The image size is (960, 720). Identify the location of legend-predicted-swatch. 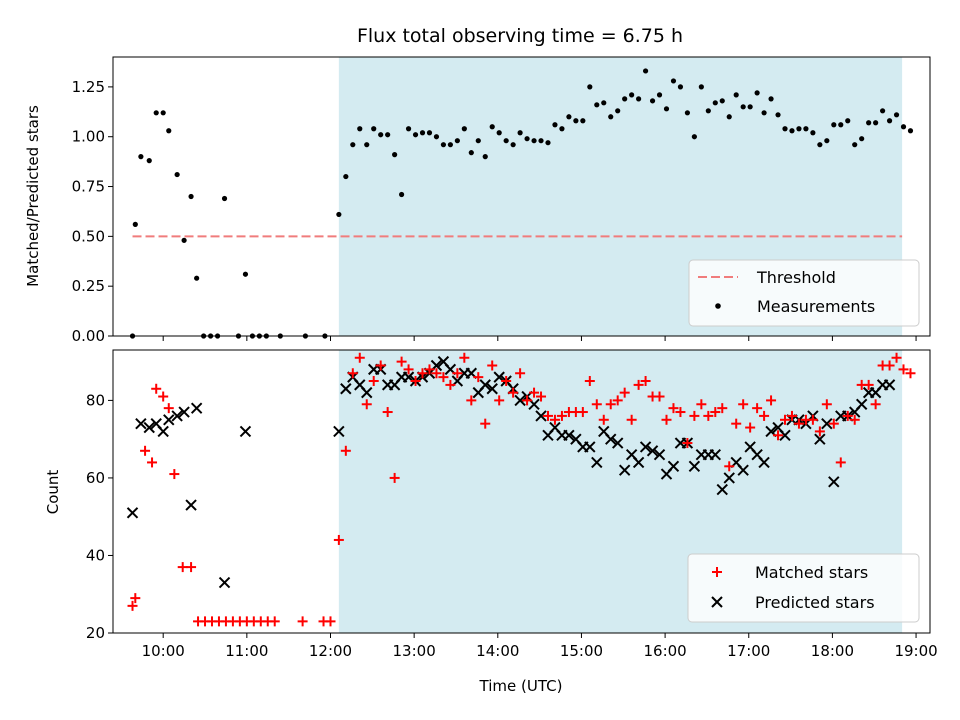
(717, 602).